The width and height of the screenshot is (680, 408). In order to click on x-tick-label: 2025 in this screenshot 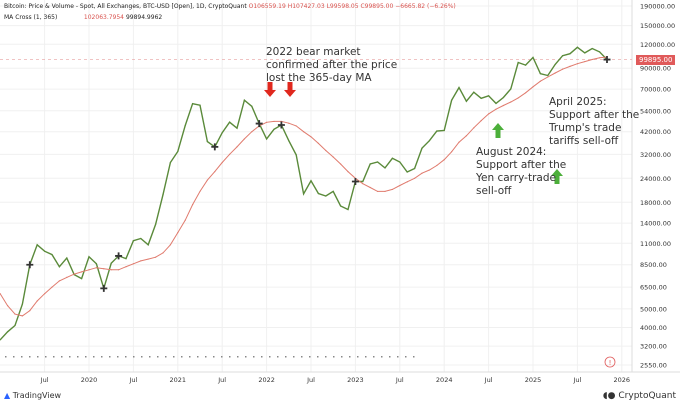, I will do `click(533, 380)`.